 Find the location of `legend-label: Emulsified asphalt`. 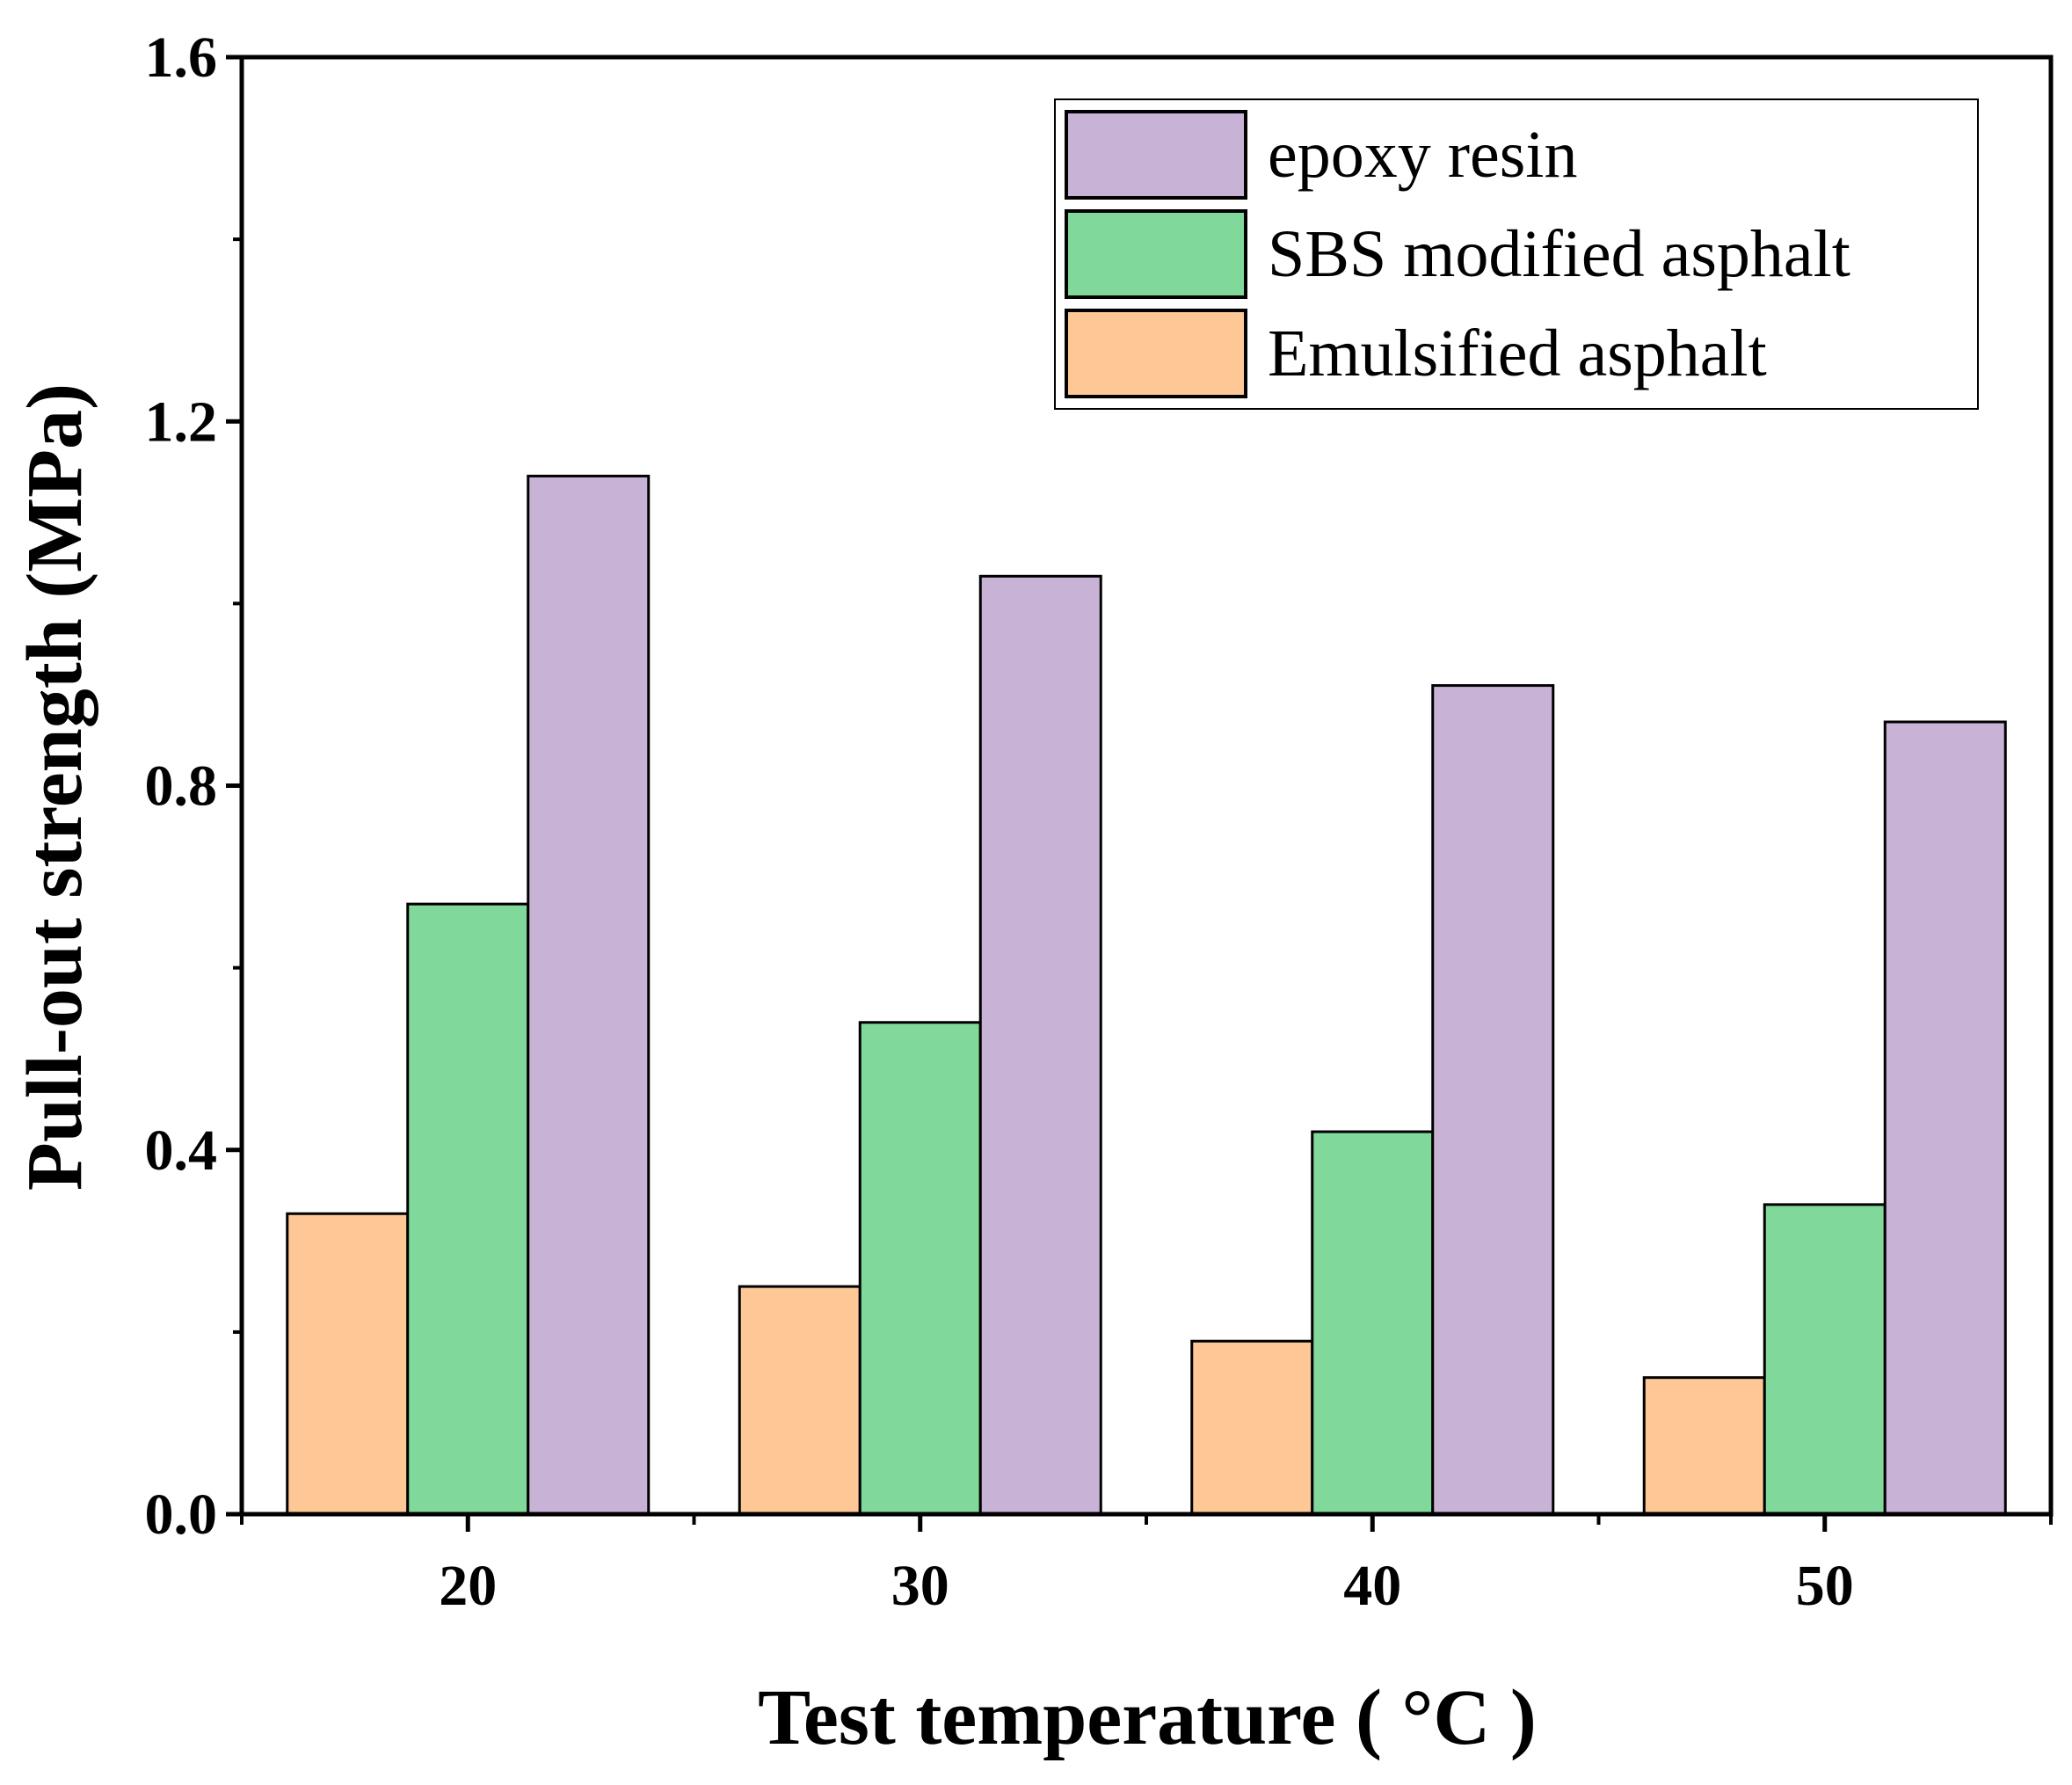

legend-label: Emulsified asphalt is located at coordinates (1517, 353).